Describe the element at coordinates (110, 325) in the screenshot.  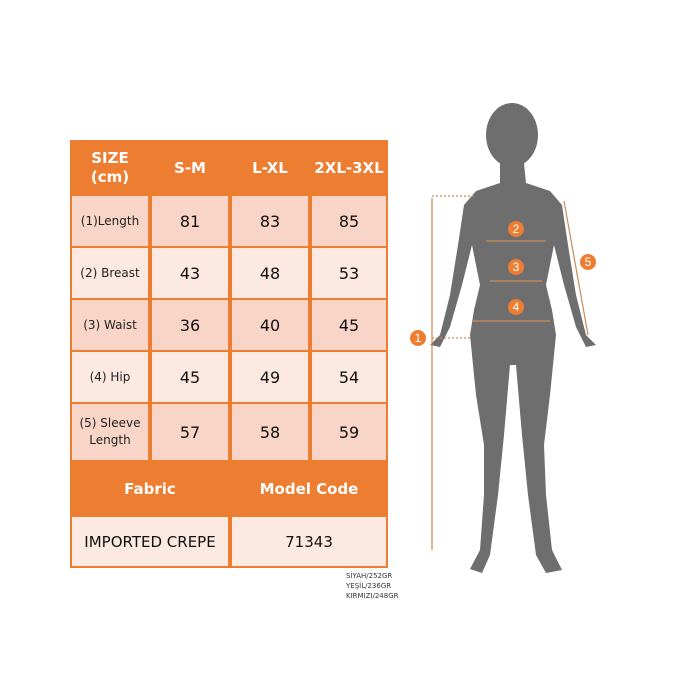
I see `row-label: (3) Waist` at that location.